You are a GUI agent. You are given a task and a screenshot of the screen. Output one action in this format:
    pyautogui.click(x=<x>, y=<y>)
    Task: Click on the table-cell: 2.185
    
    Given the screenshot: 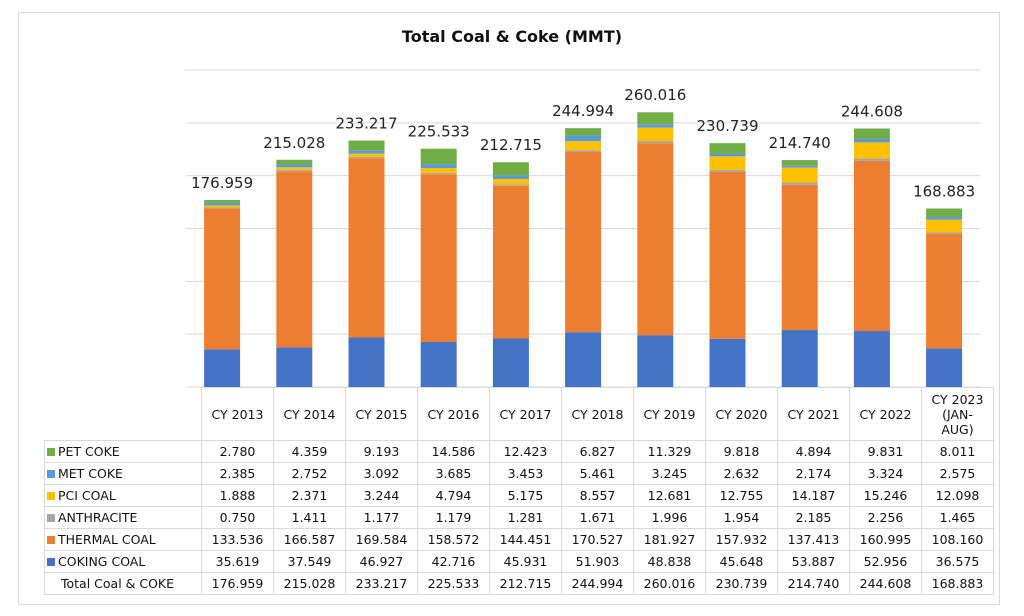 What is the action you would take?
    pyautogui.click(x=813, y=517)
    